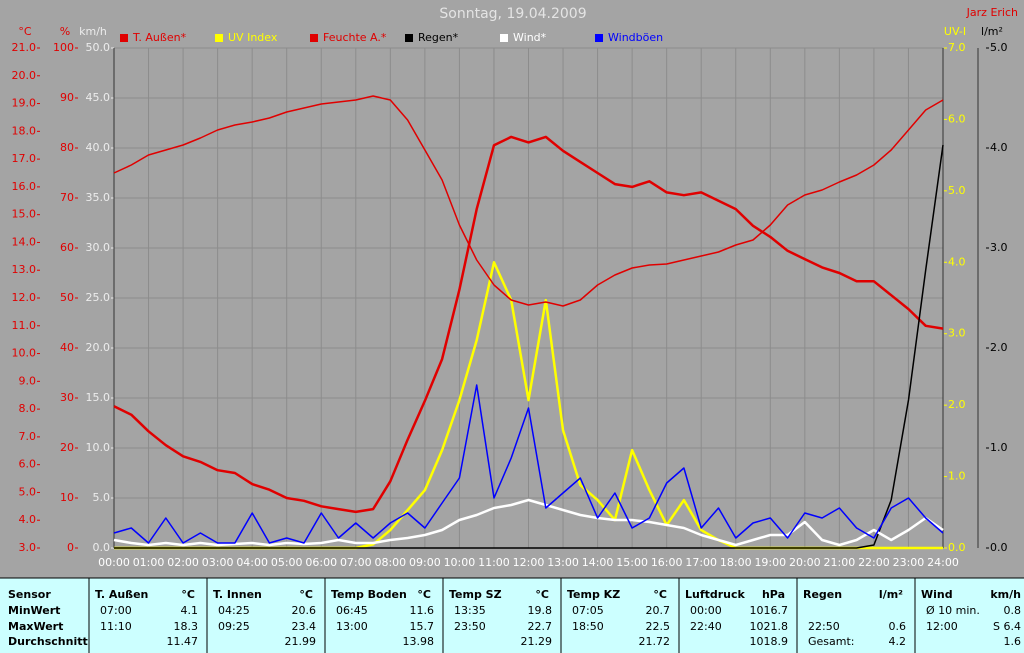  Describe the element at coordinates (114, 562) in the screenshot. I see `x-tick-label: 00:00` at that location.